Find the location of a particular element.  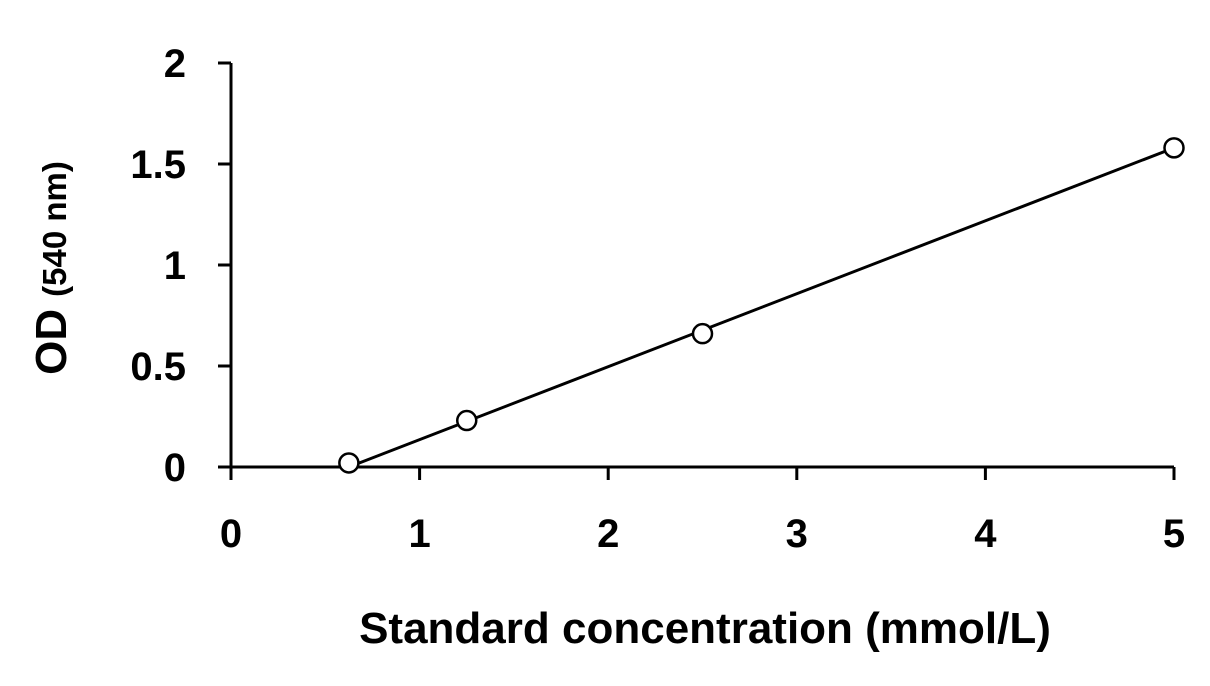

x-tick-label: 4 is located at coordinates (985, 534).